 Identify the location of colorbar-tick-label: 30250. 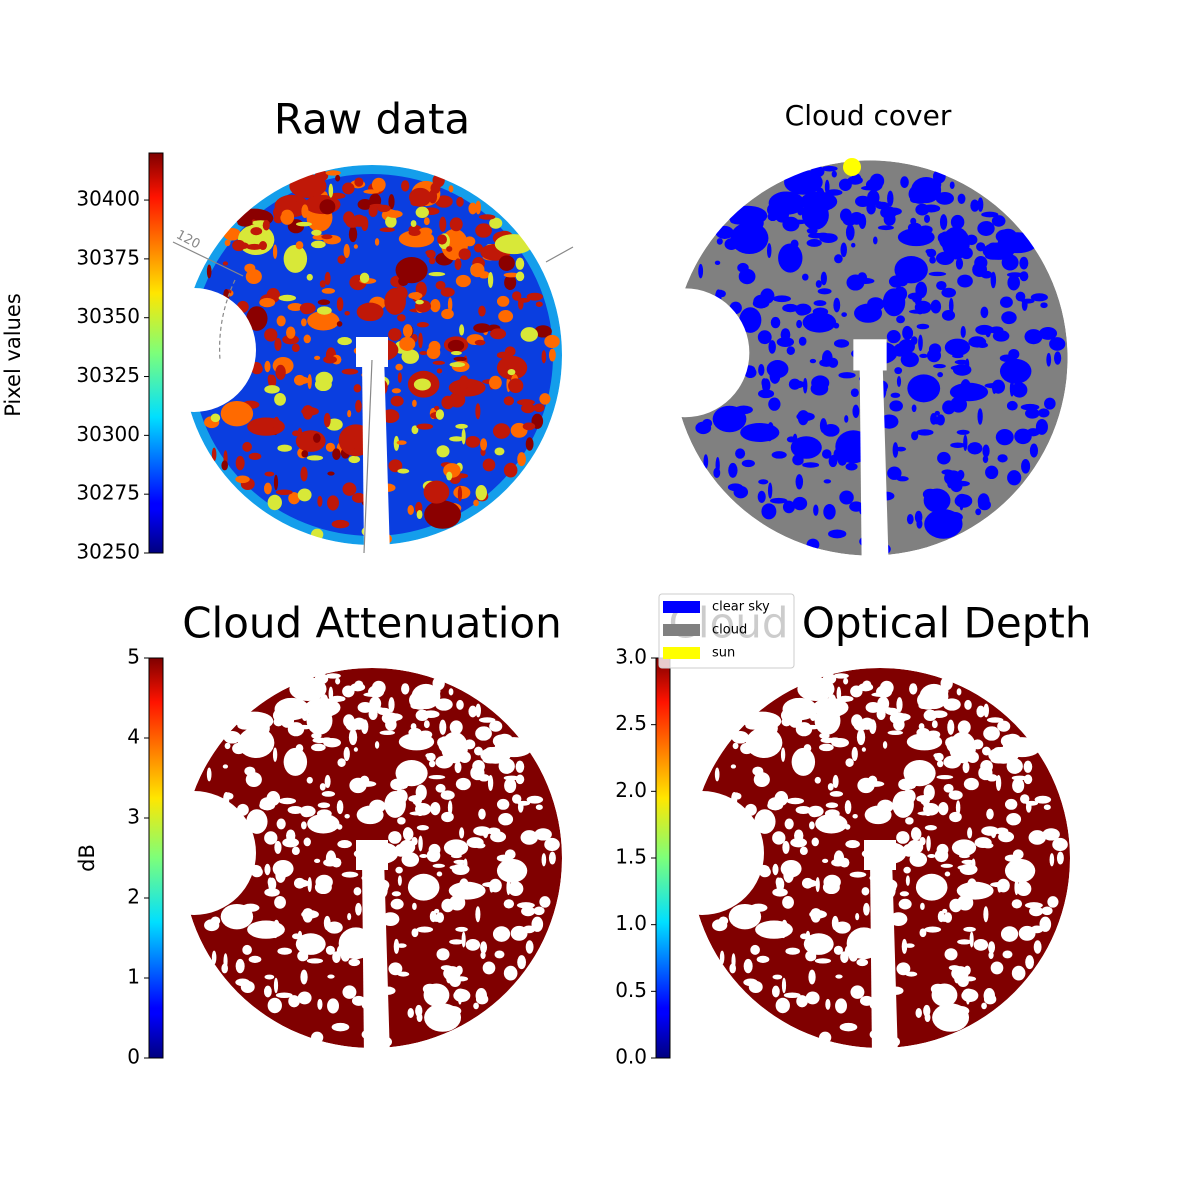
(108, 552).